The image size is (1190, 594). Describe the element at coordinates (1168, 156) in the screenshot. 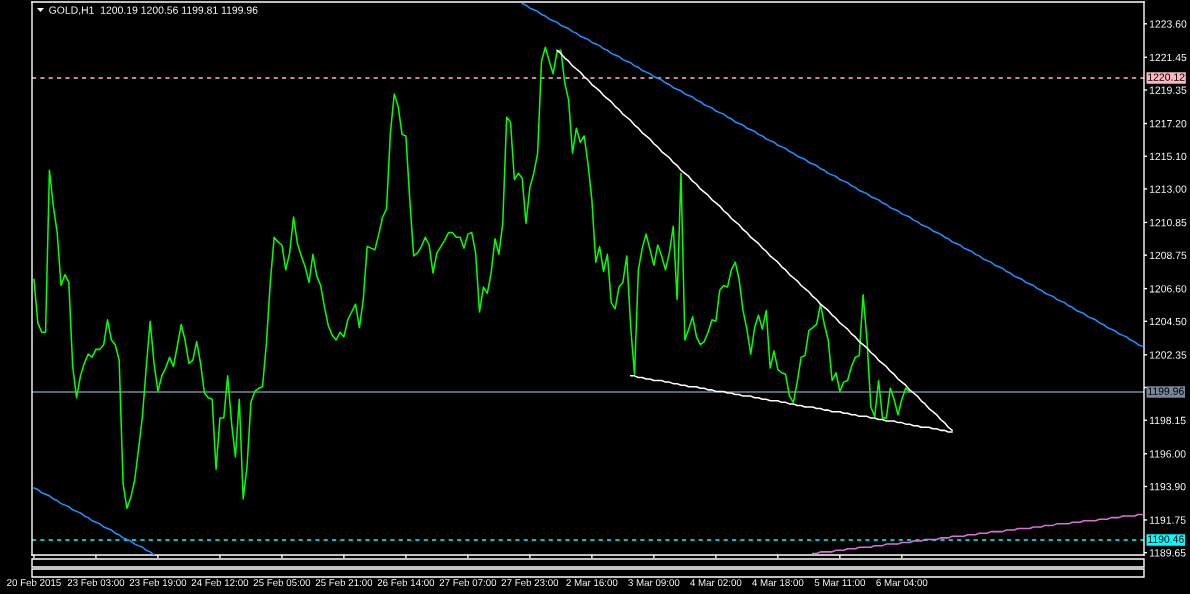

I see `y-tick-label: 1215.10` at that location.